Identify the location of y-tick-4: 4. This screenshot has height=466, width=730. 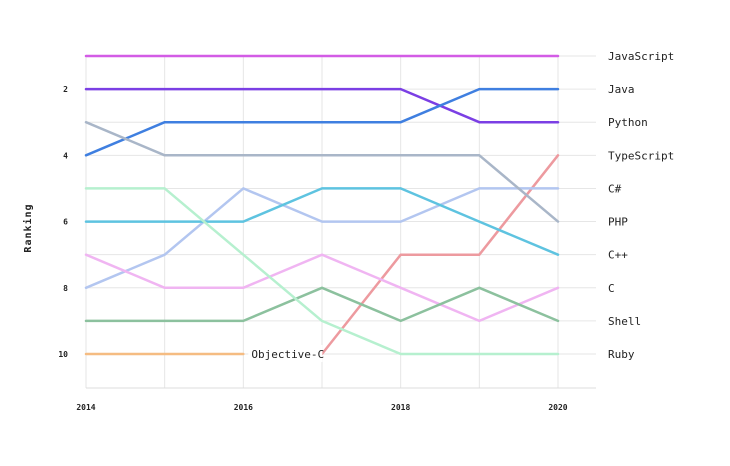
(65, 155).